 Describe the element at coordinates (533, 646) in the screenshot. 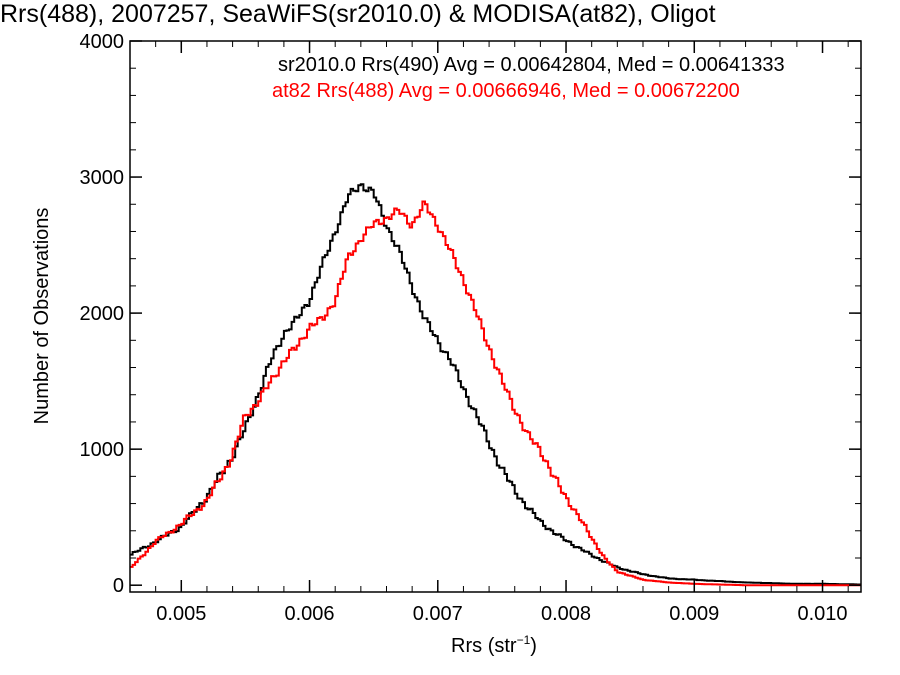

I see `x-axis-label-end: )` at that location.